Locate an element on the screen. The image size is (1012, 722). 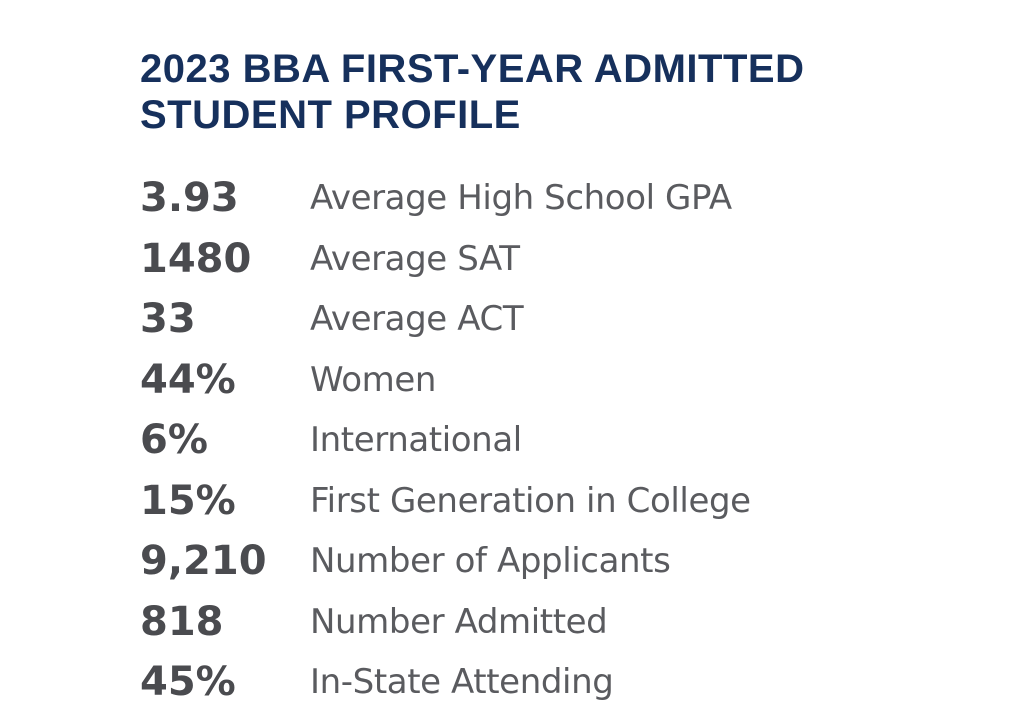
stat-label: In-State Attending is located at coordinates (462, 682).